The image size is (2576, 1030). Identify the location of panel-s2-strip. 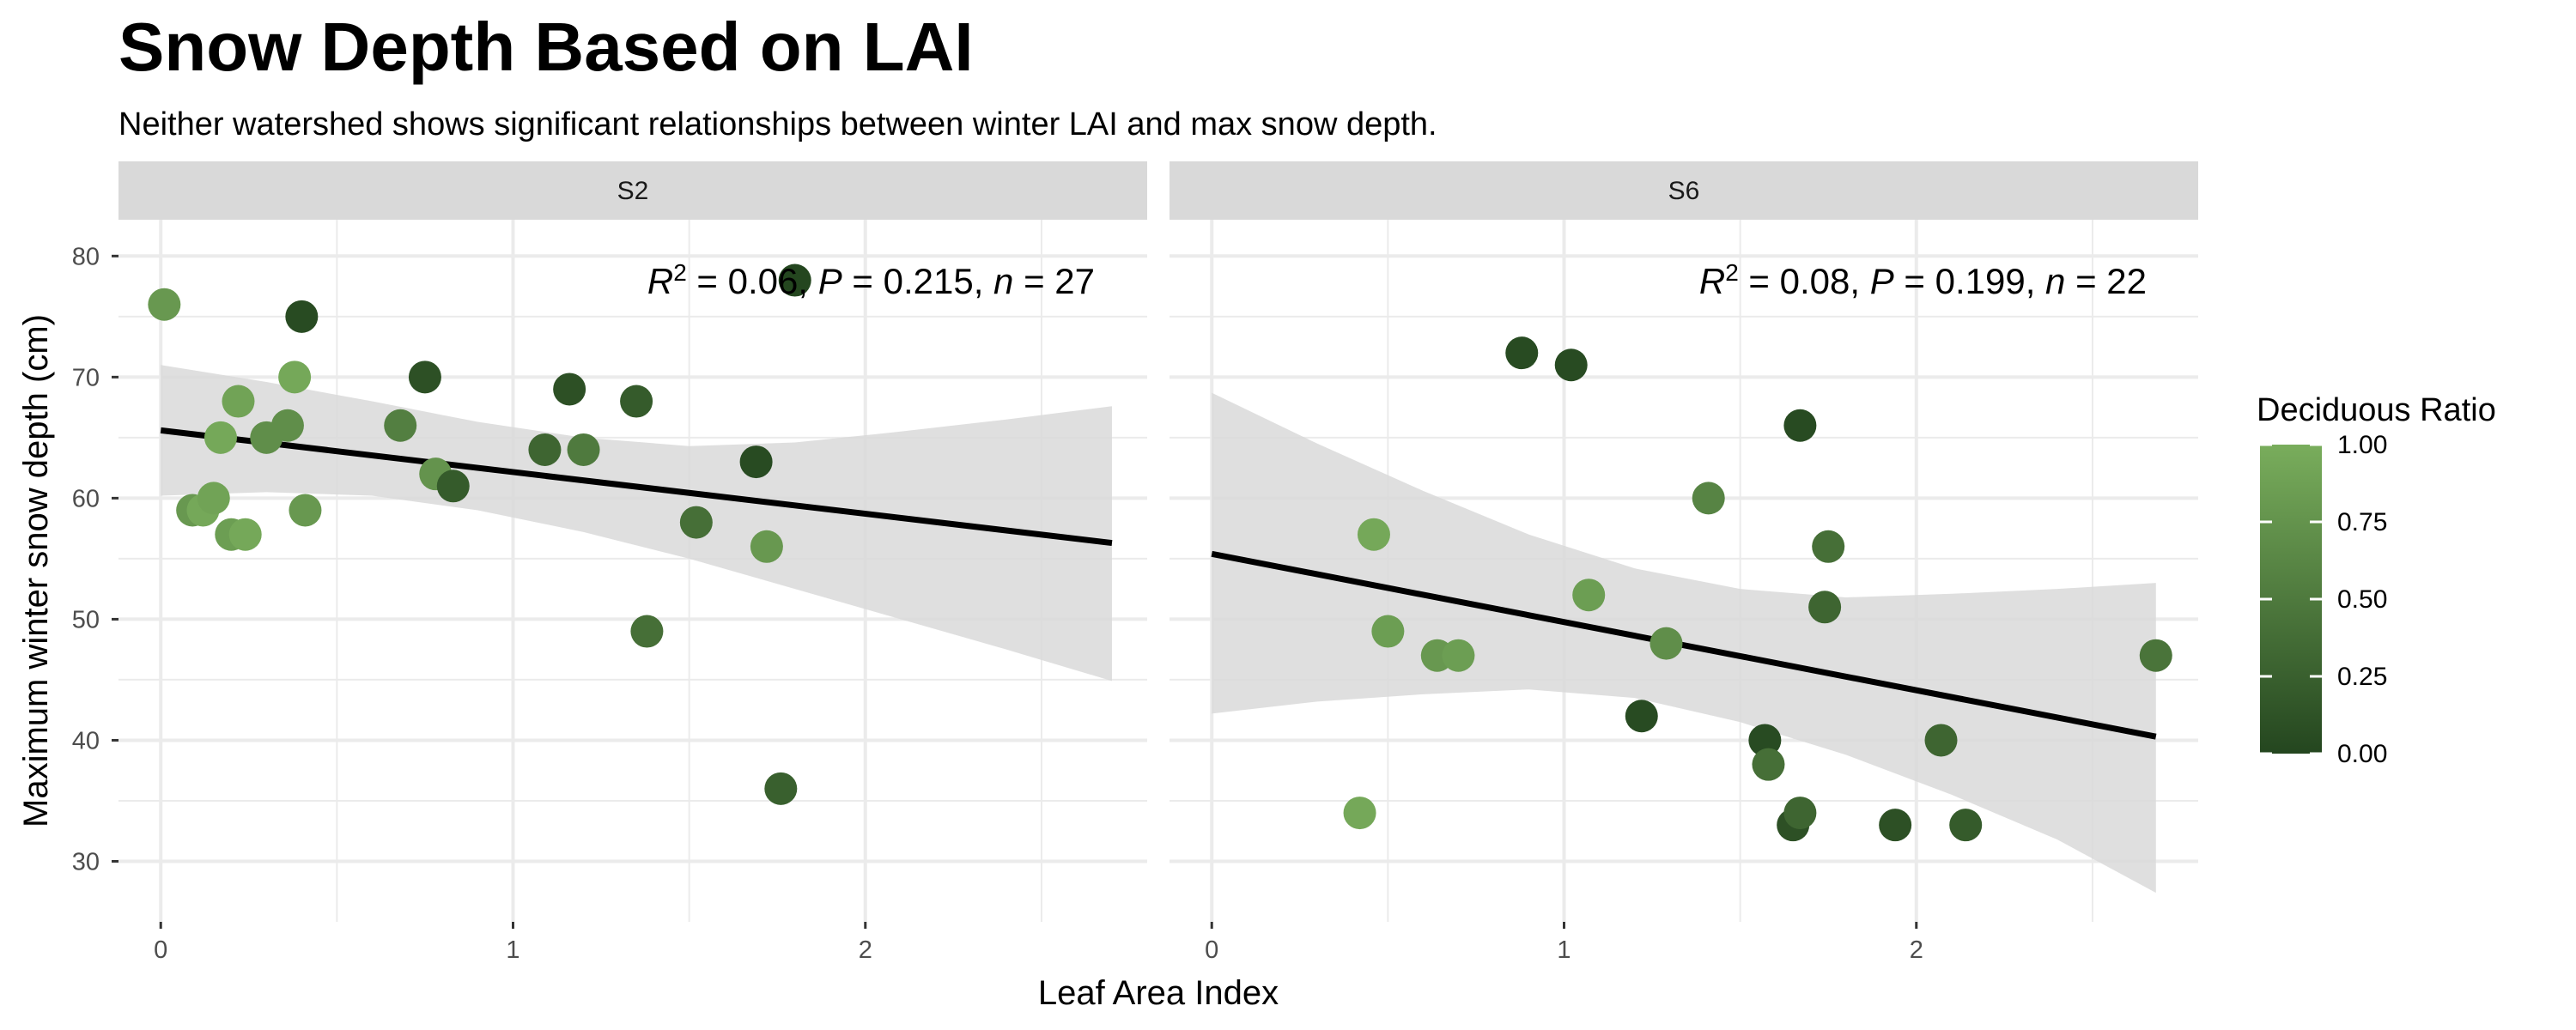
(632, 190).